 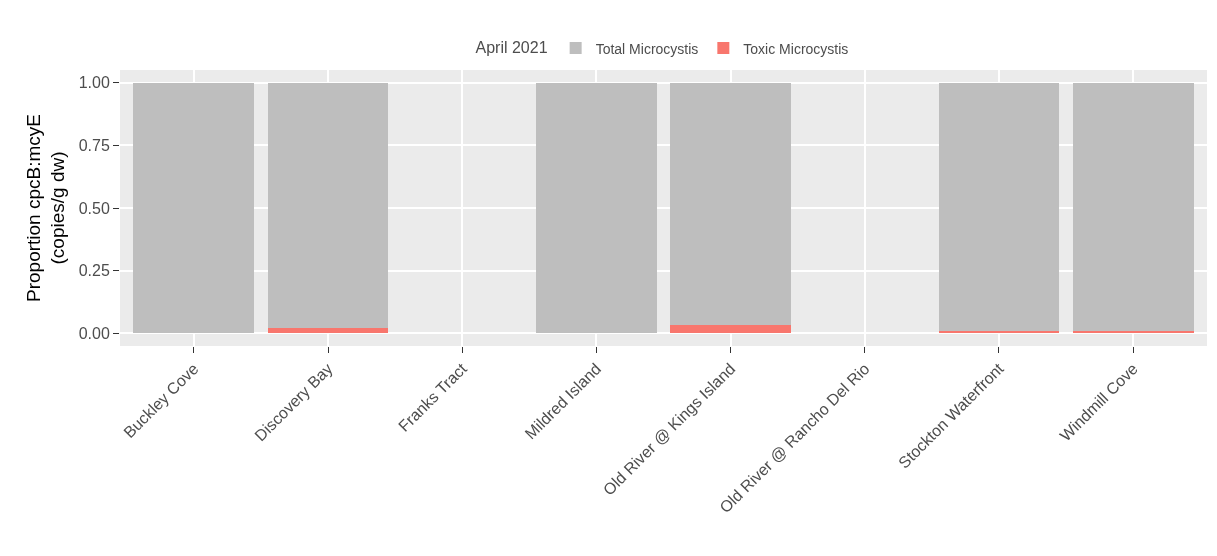 I want to click on y-tick-label: 0.00, so click(x=94, y=334).